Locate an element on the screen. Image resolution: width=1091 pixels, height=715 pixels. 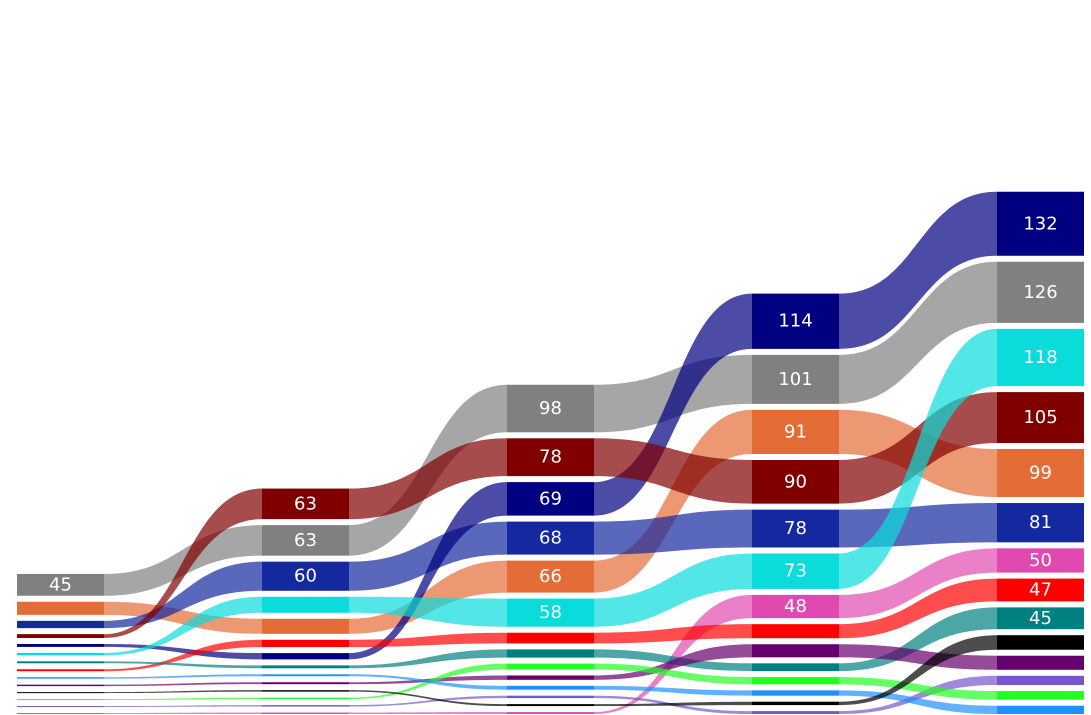
node-value-label: 66 is located at coordinates (550, 576).